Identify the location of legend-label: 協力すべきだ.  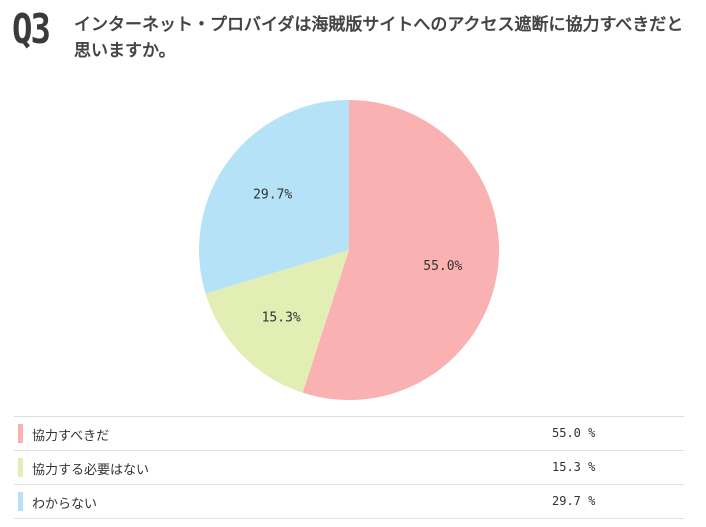
(71, 436).